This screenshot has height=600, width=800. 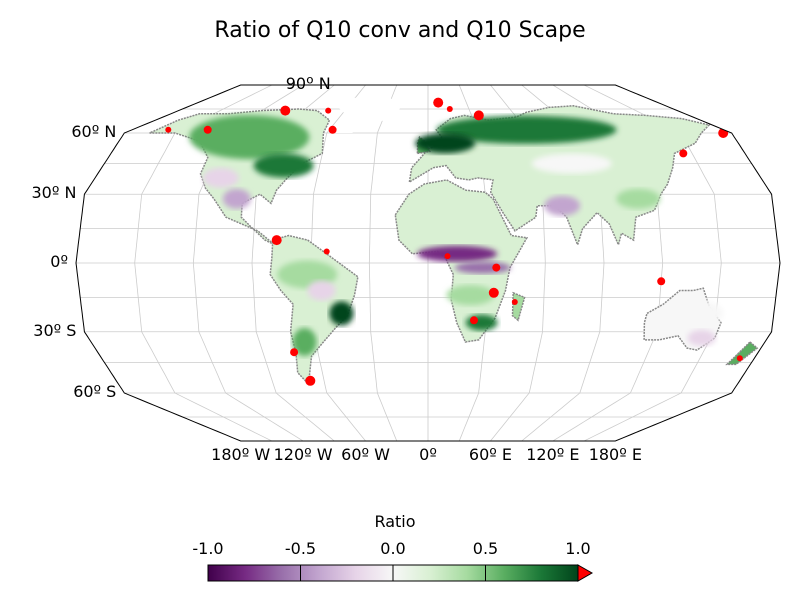 I want to click on new-zealand, so click(x=742, y=353).